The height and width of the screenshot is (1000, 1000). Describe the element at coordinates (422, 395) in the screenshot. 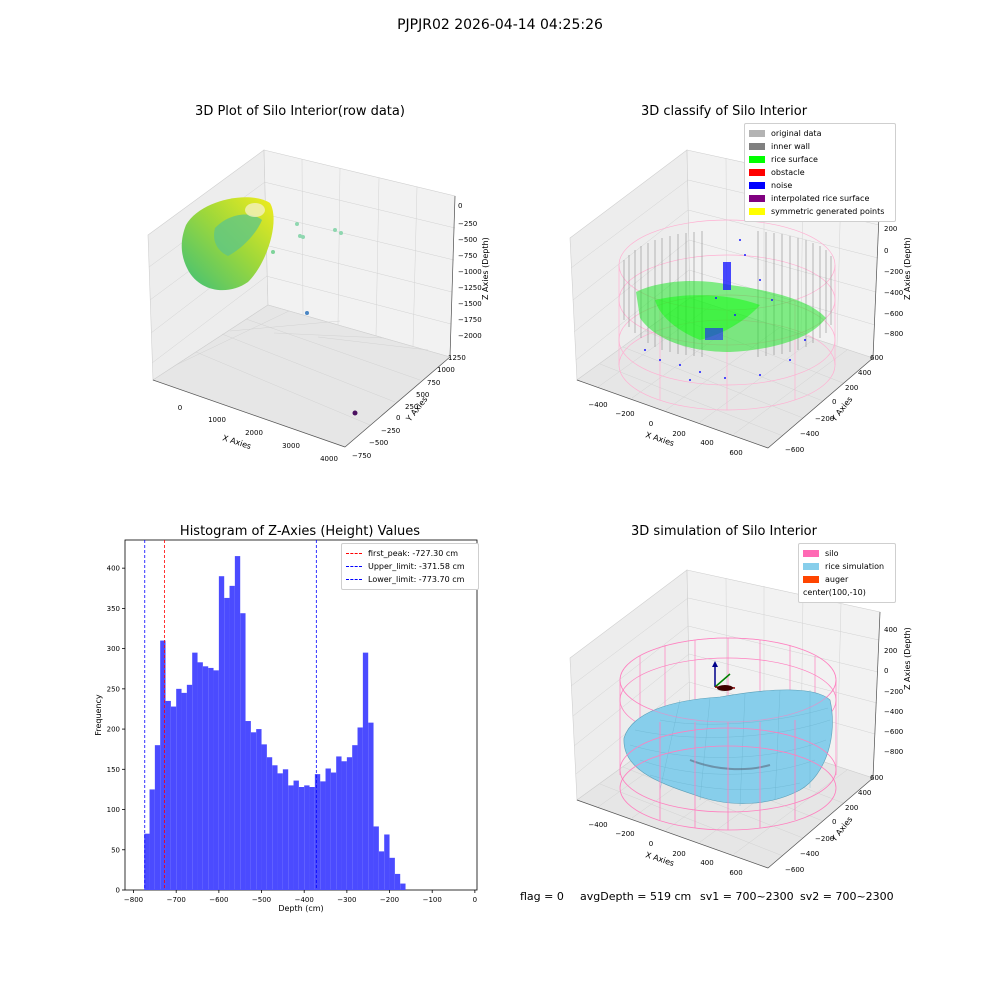

I see `raw-ytick: 500` at that location.